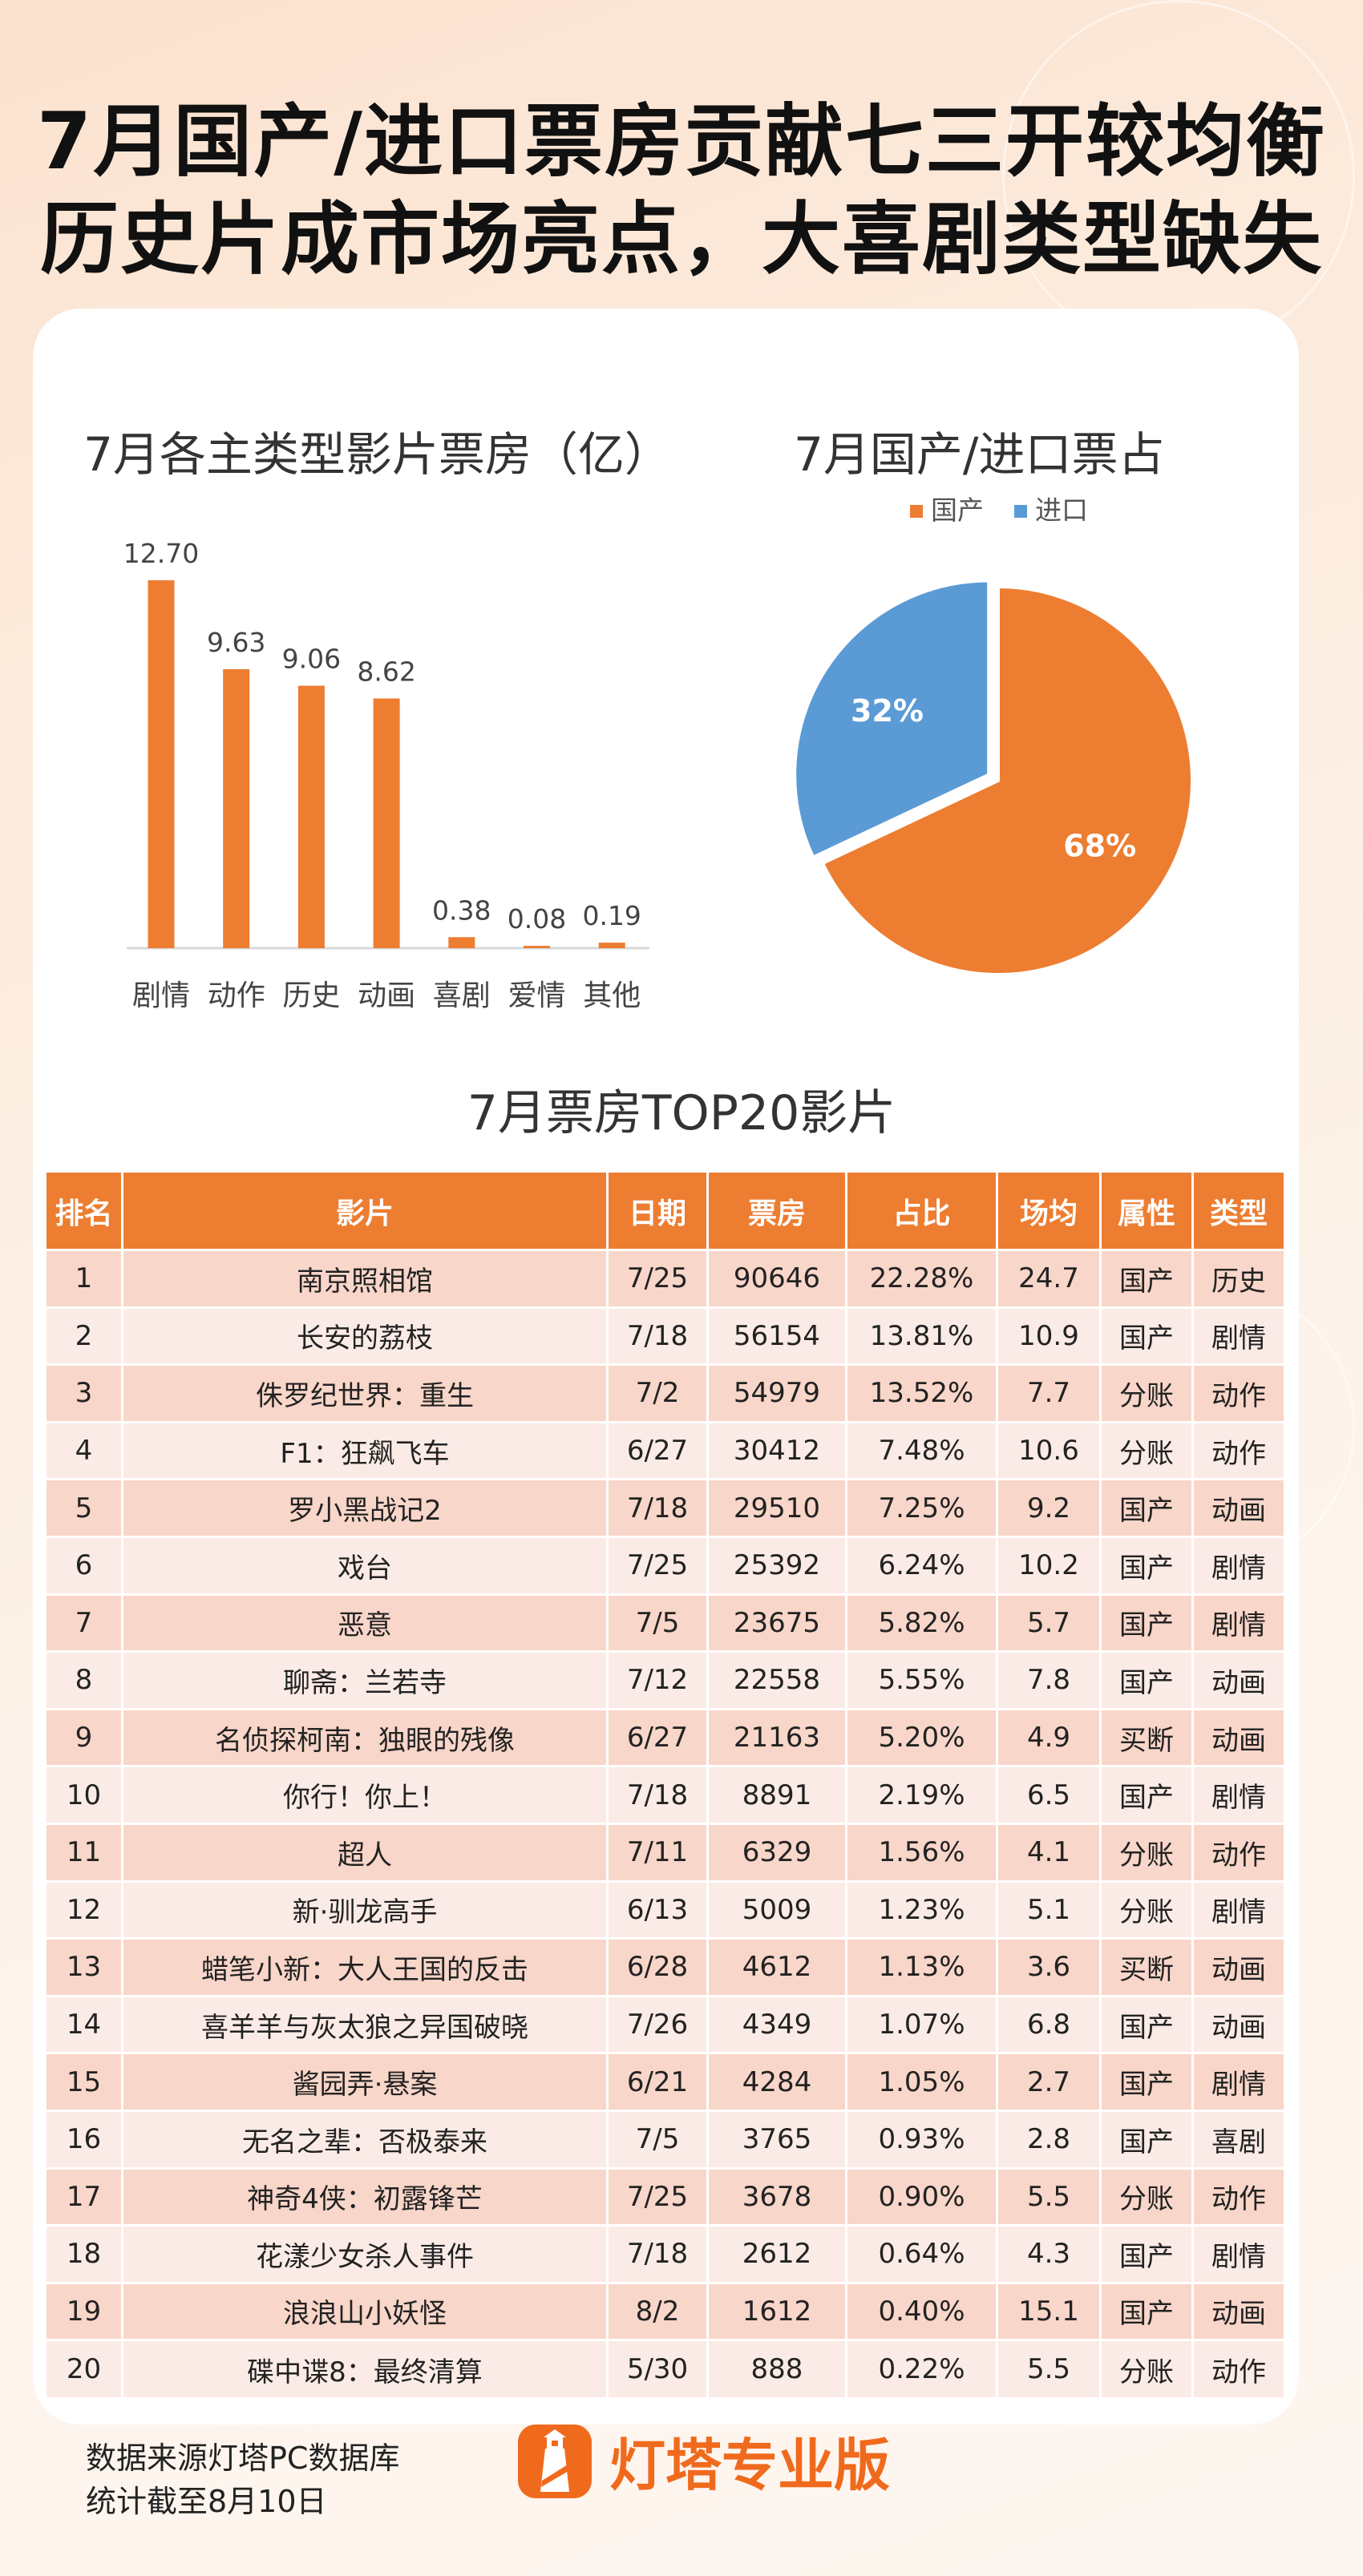 This screenshot has height=2576, width=1363. Describe the element at coordinates (776, 2369) in the screenshot. I see `table-cell: 888` at that location.